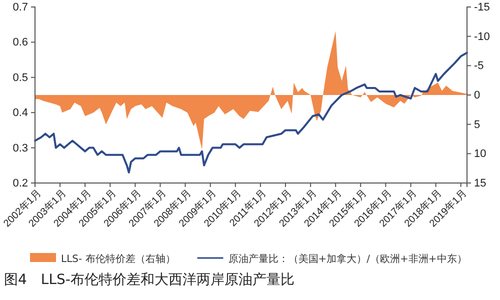 The height and width of the screenshot is (300, 500). I want to click on y2-tick-label: 5, so click(477, 124).